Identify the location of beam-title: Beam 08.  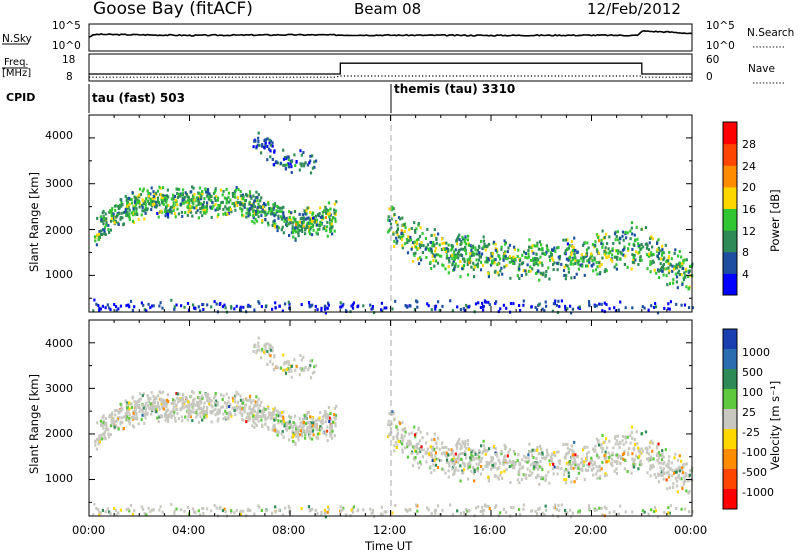
(387, 9).